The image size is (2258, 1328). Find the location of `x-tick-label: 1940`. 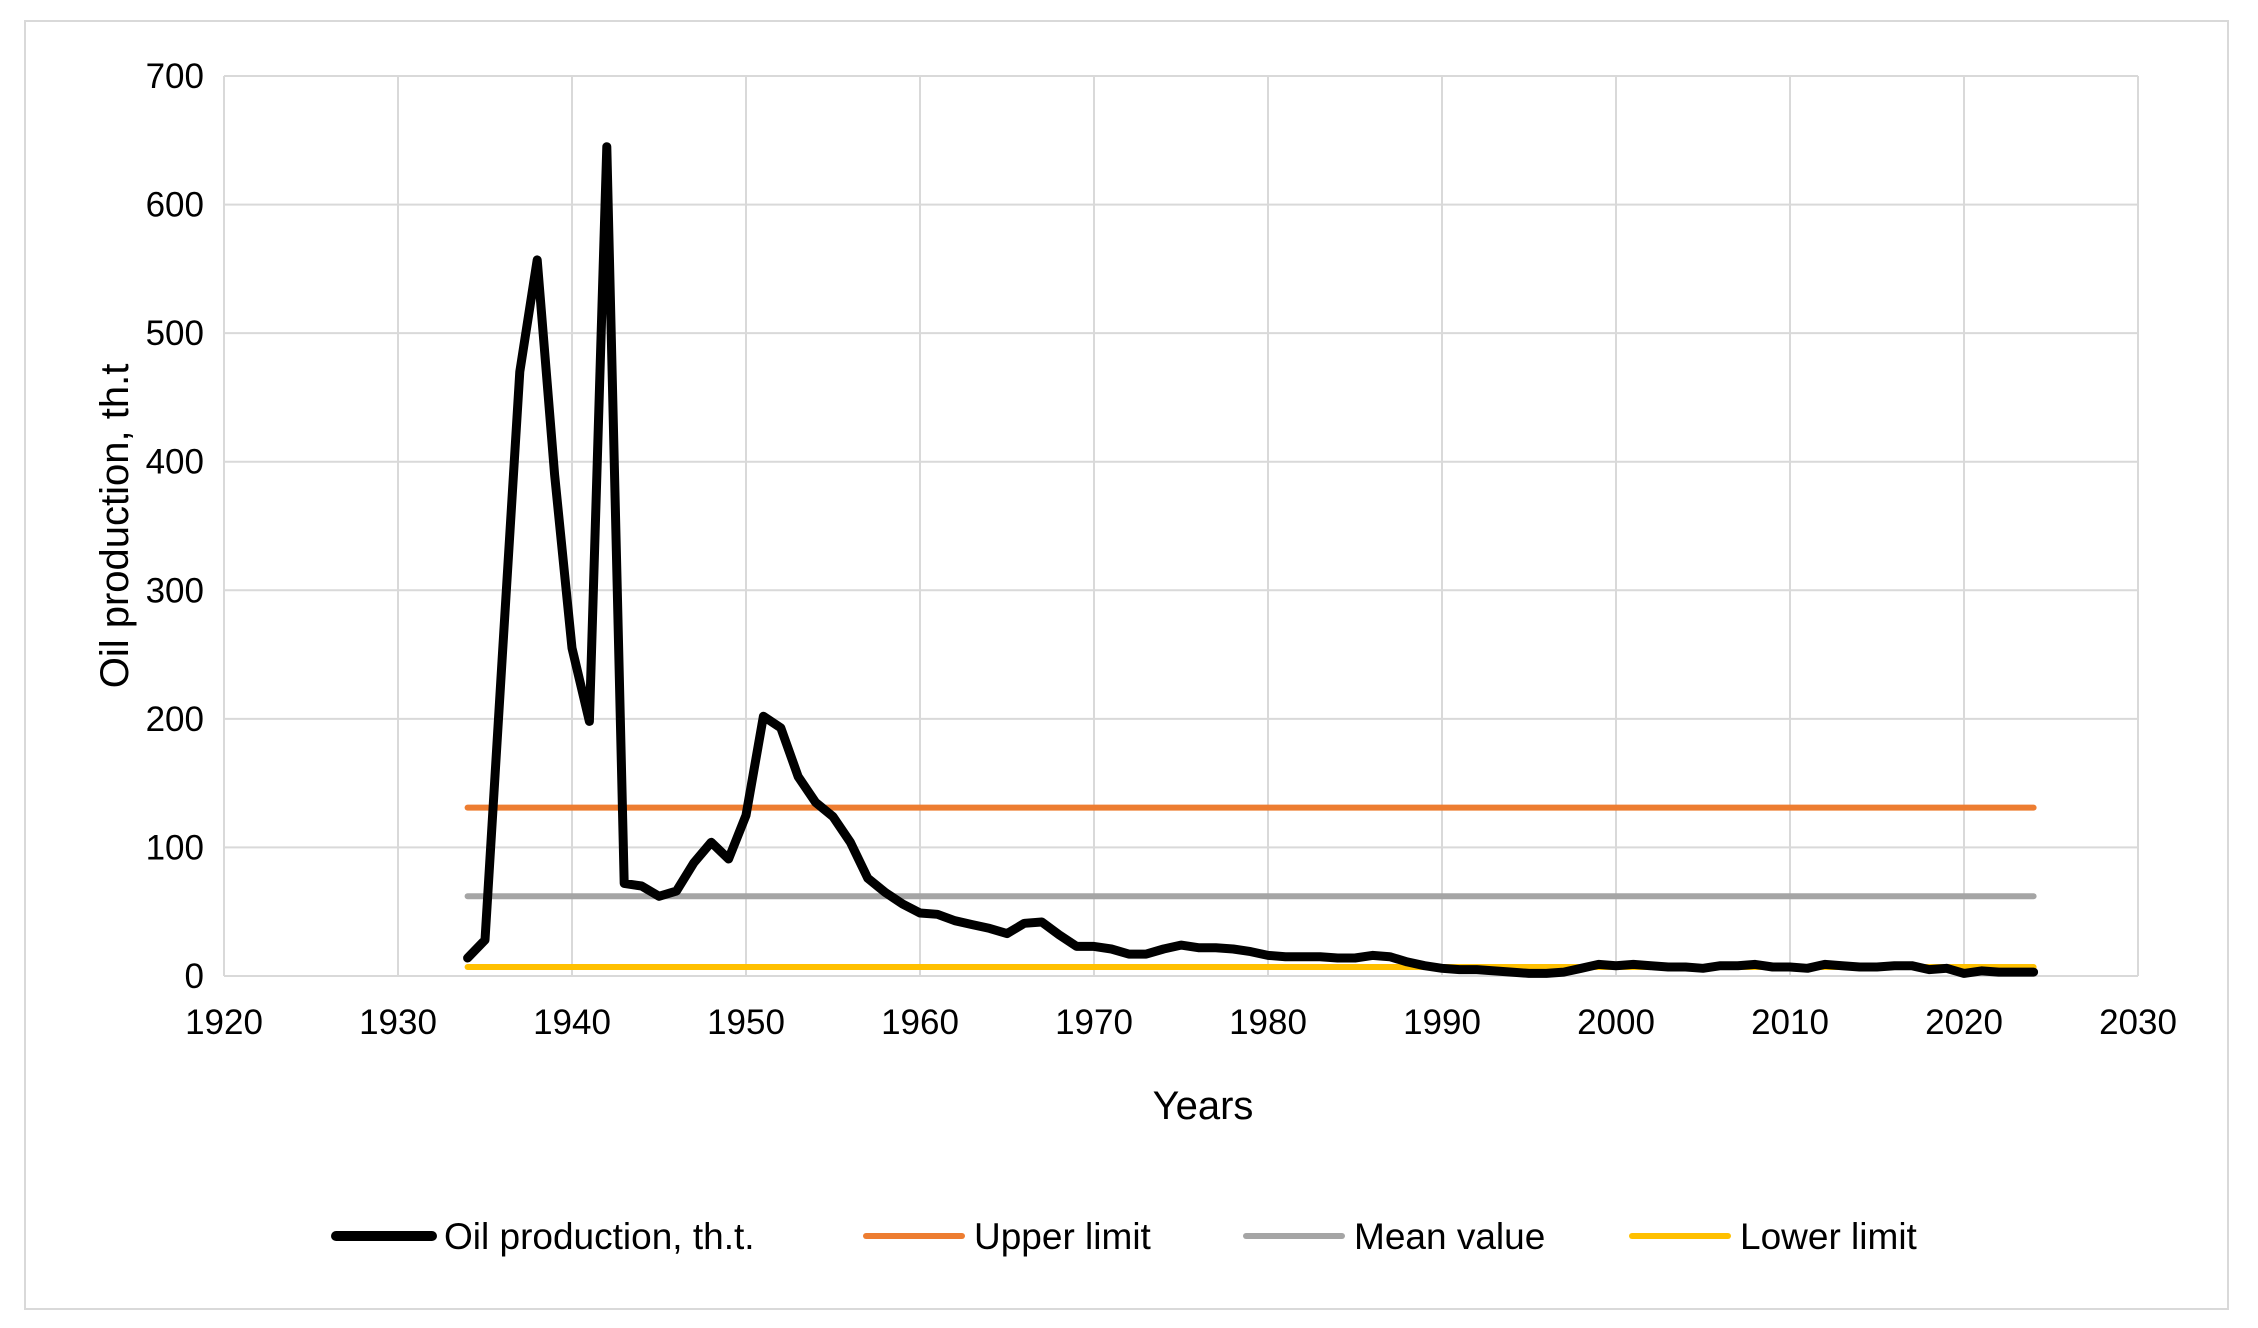

x-tick-label: 1940 is located at coordinates (572, 1022).